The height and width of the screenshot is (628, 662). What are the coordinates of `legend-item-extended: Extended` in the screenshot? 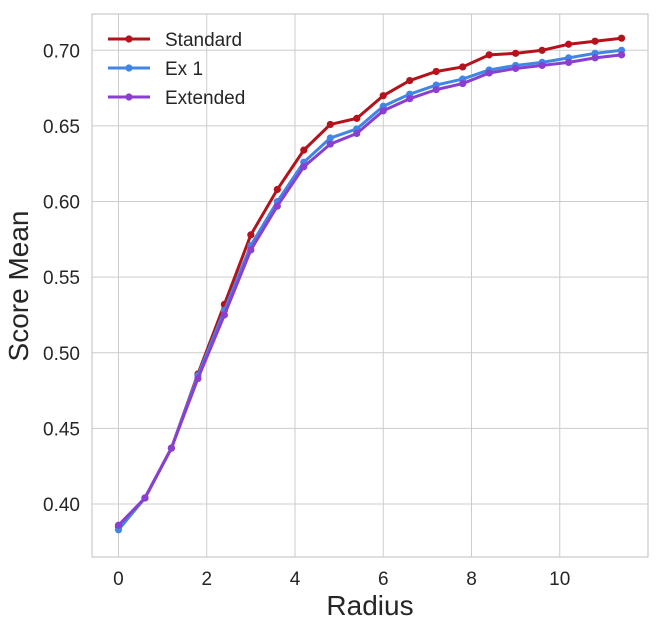 It's located at (176, 98).